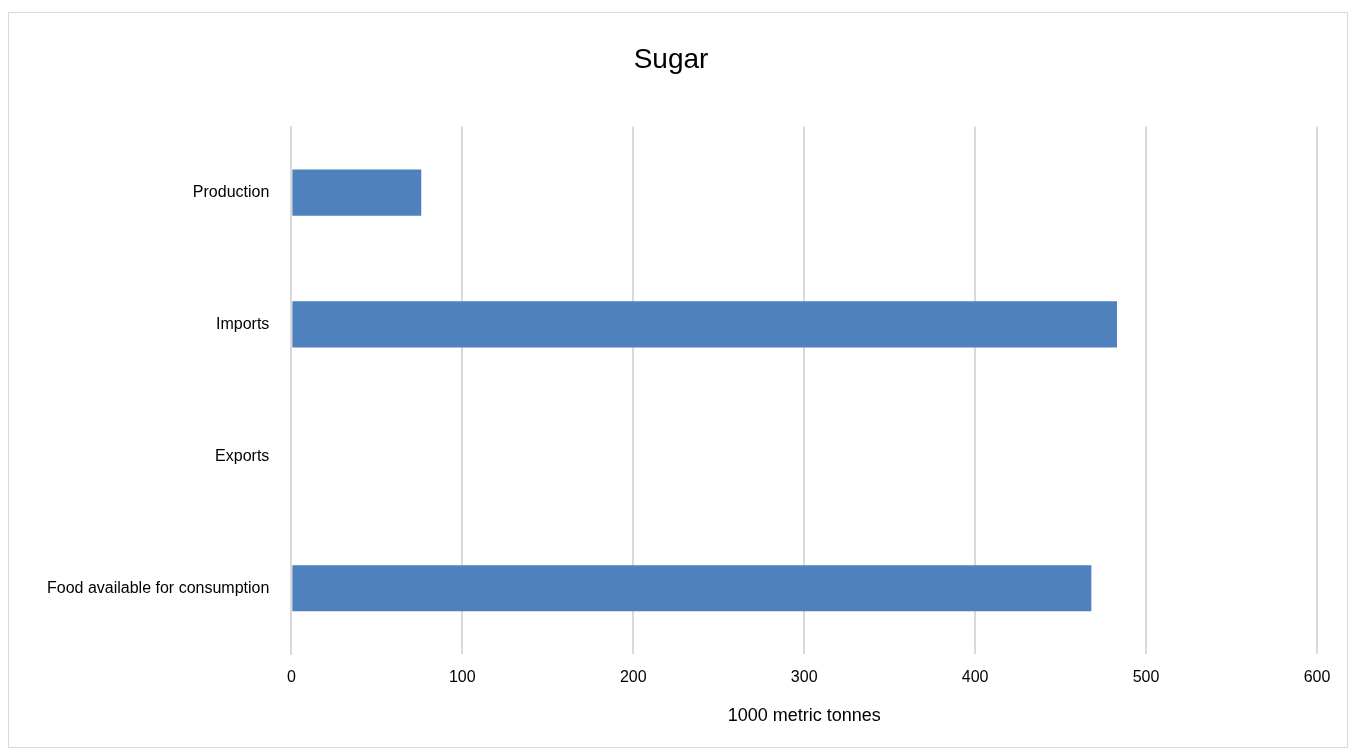  Describe the element at coordinates (462, 677) in the screenshot. I see `x-tick-label: 100` at that location.